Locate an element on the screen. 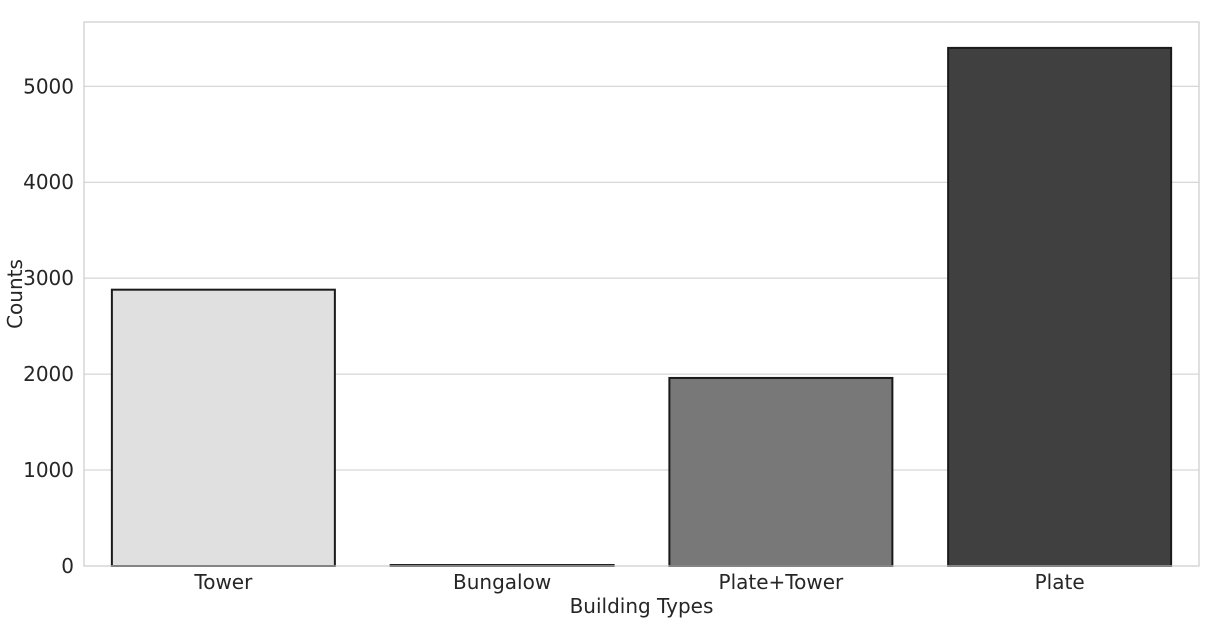  x-tick-label: Bungalow is located at coordinates (502, 582).